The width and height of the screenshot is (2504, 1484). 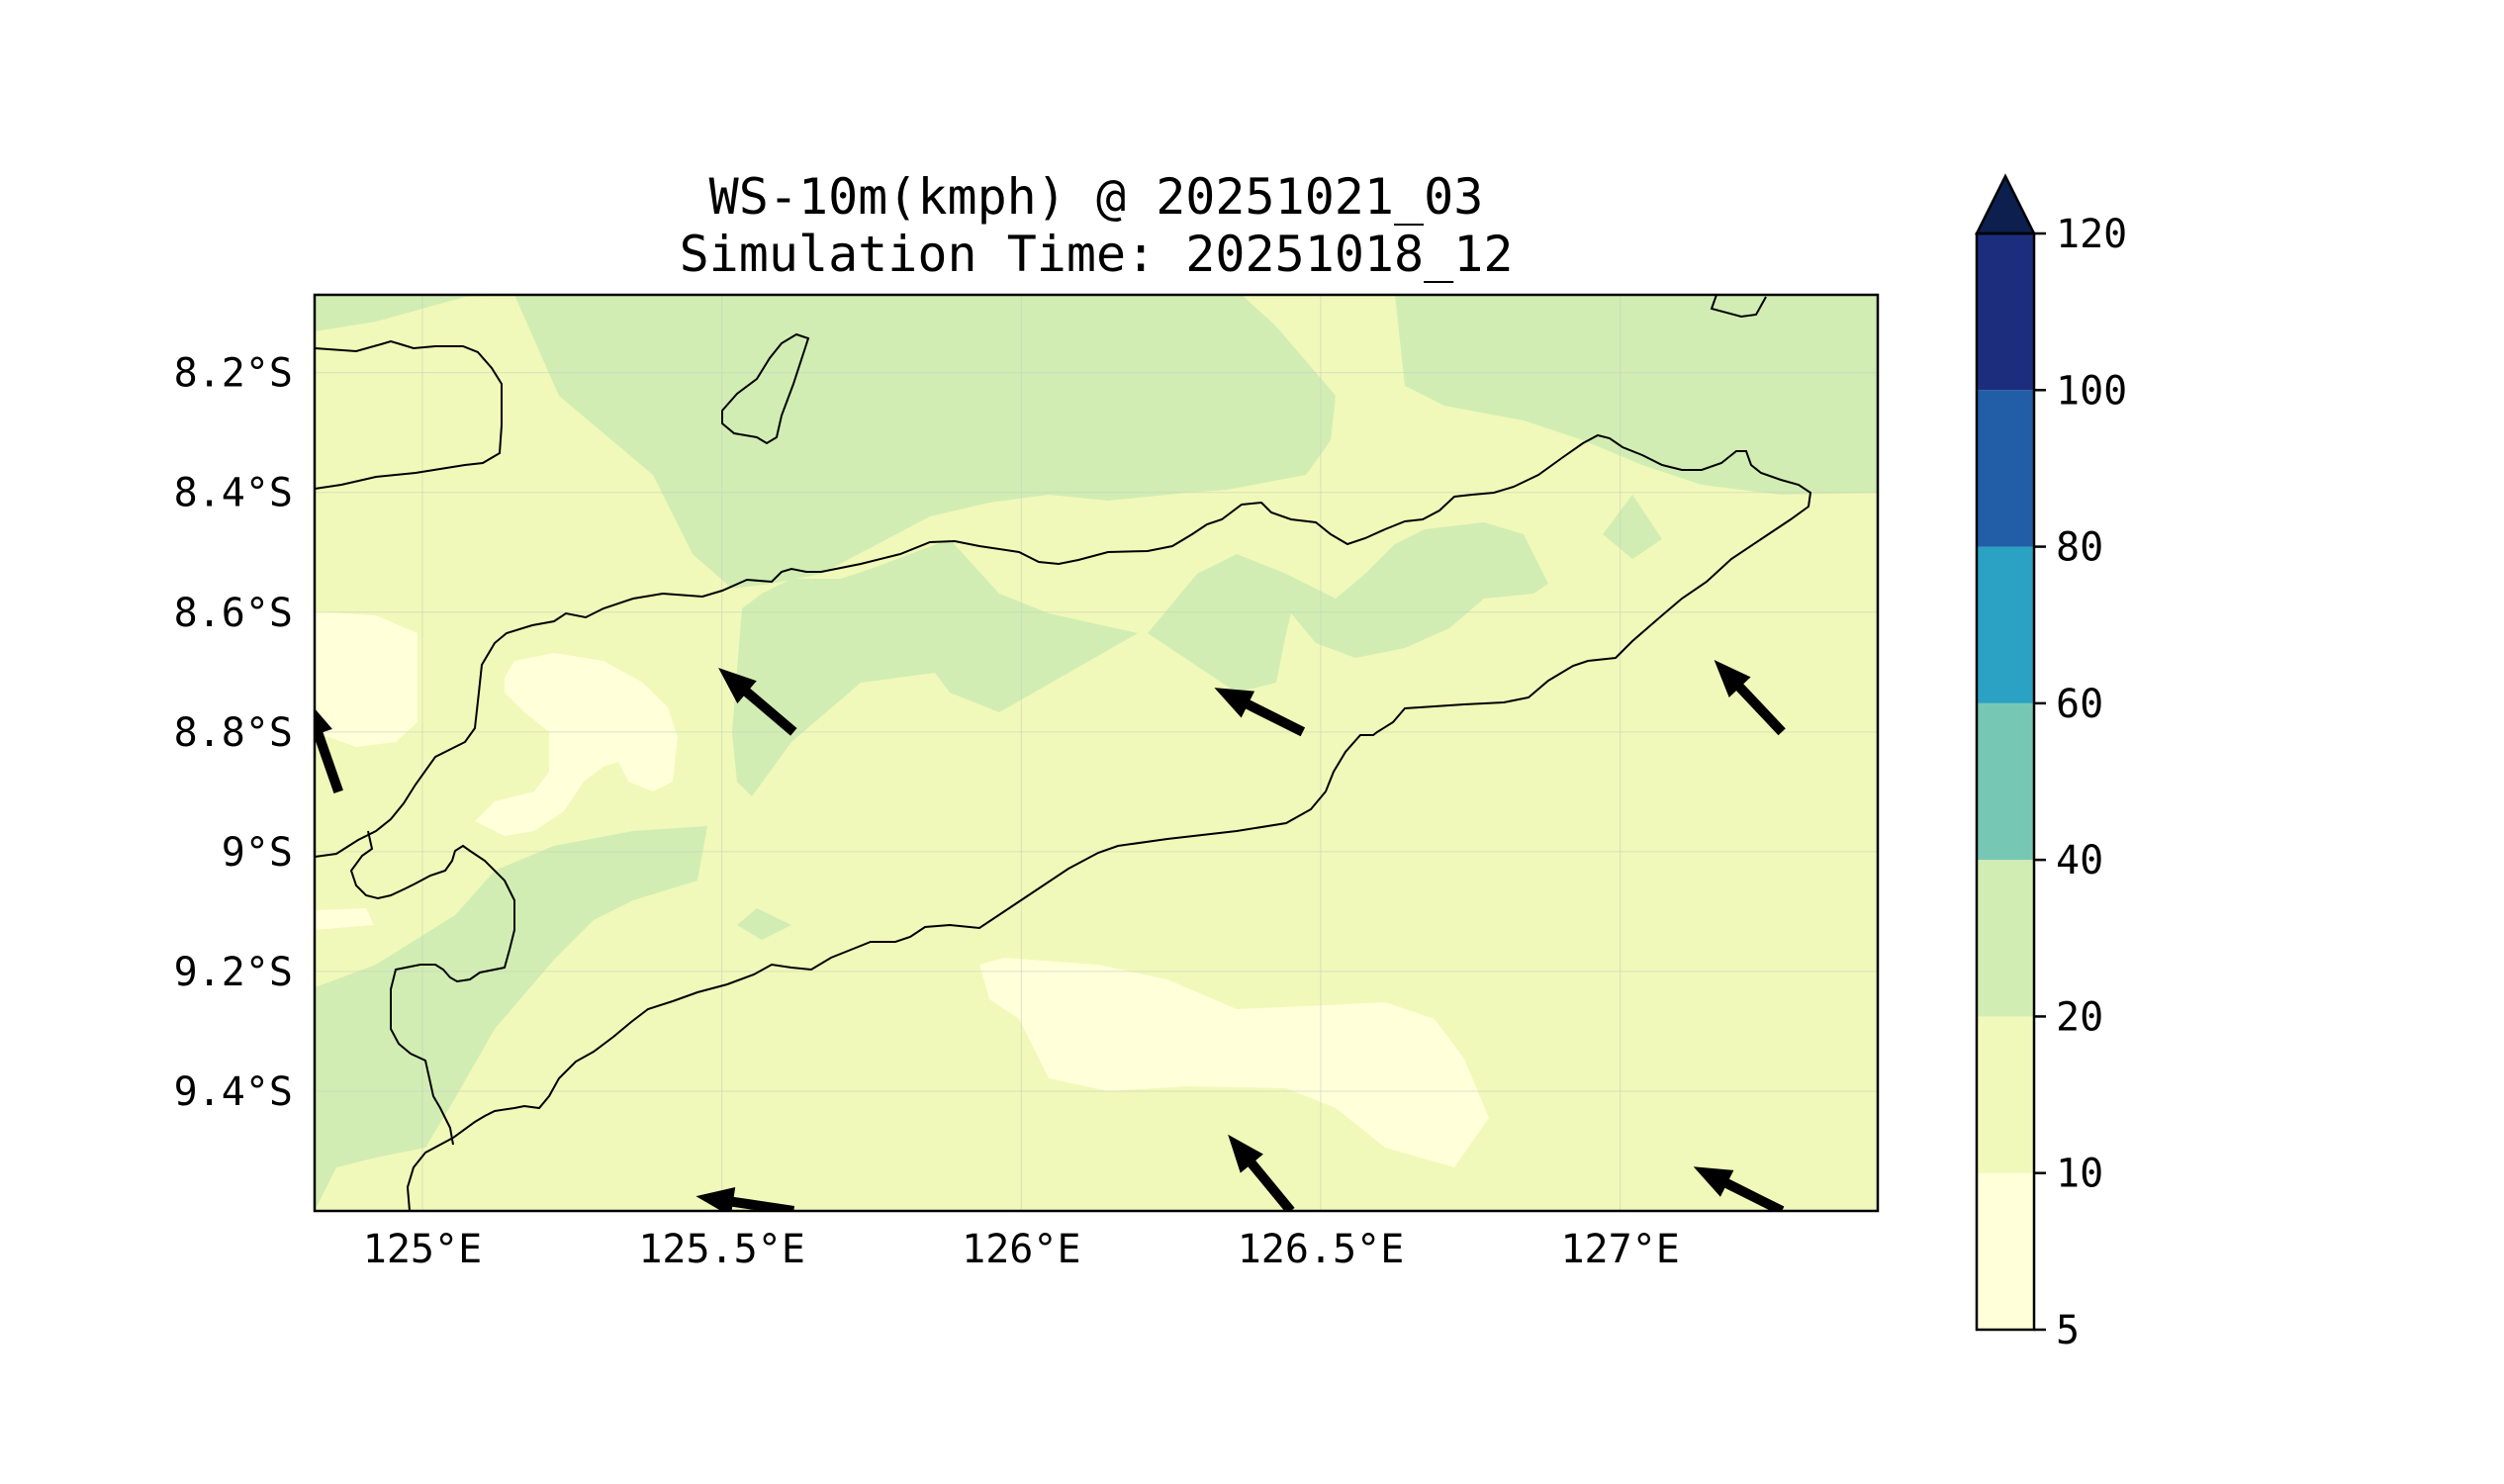 I want to click on lat-tick-label: 8.6°S, so click(x=233, y=613).